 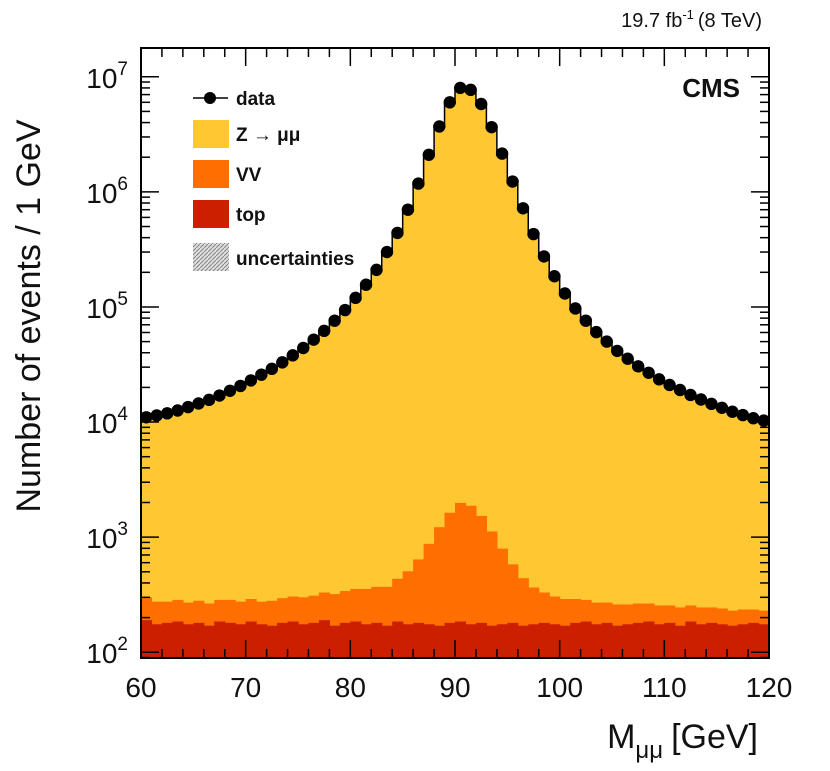 I want to click on legend-label-uncertainties: uncertainties, so click(x=295, y=259).